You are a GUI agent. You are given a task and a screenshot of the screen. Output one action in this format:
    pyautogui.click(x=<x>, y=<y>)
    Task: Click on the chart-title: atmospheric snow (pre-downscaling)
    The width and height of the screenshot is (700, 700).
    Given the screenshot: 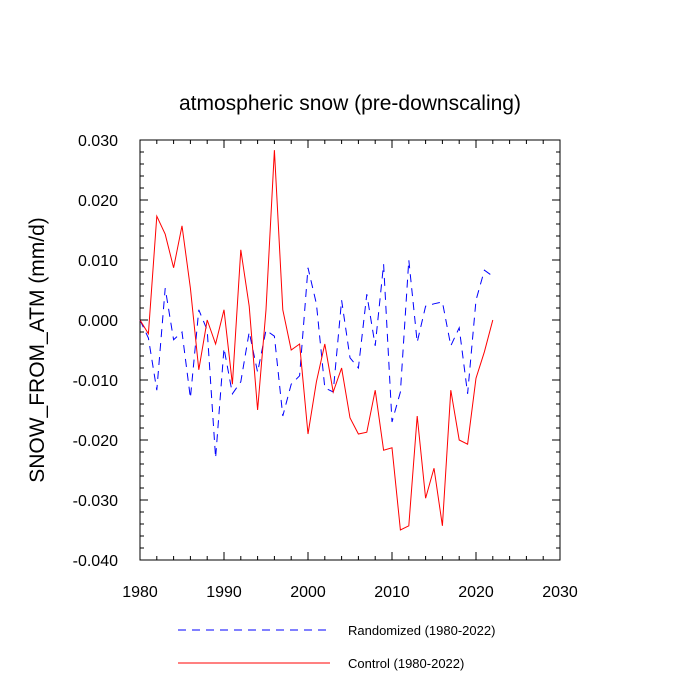 What is the action you would take?
    pyautogui.click(x=350, y=103)
    